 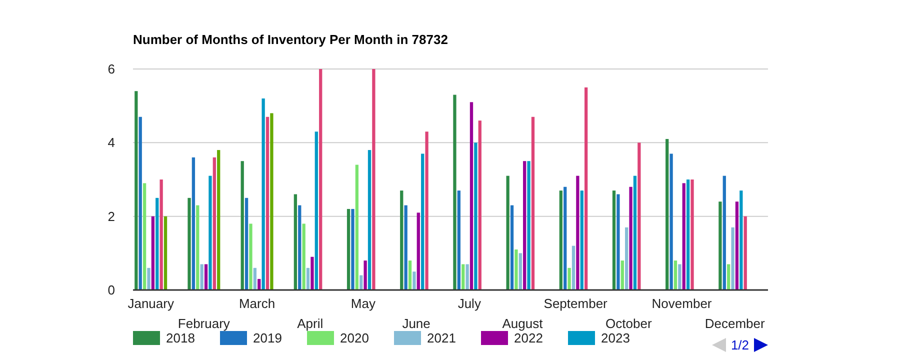 I want to click on y-tick-label: 6, so click(x=111, y=69).